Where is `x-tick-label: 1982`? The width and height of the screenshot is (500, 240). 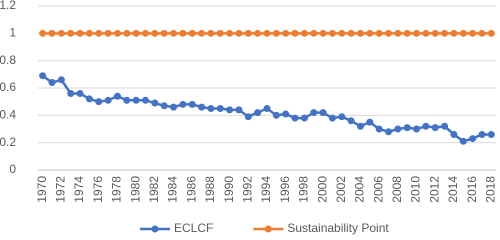
x-tick-label: 1982 is located at coordinates (154, 189).